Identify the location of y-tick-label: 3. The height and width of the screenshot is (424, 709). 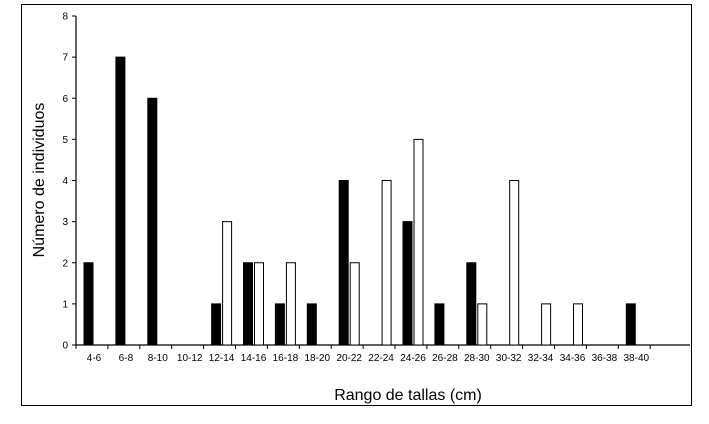
(65, 222).